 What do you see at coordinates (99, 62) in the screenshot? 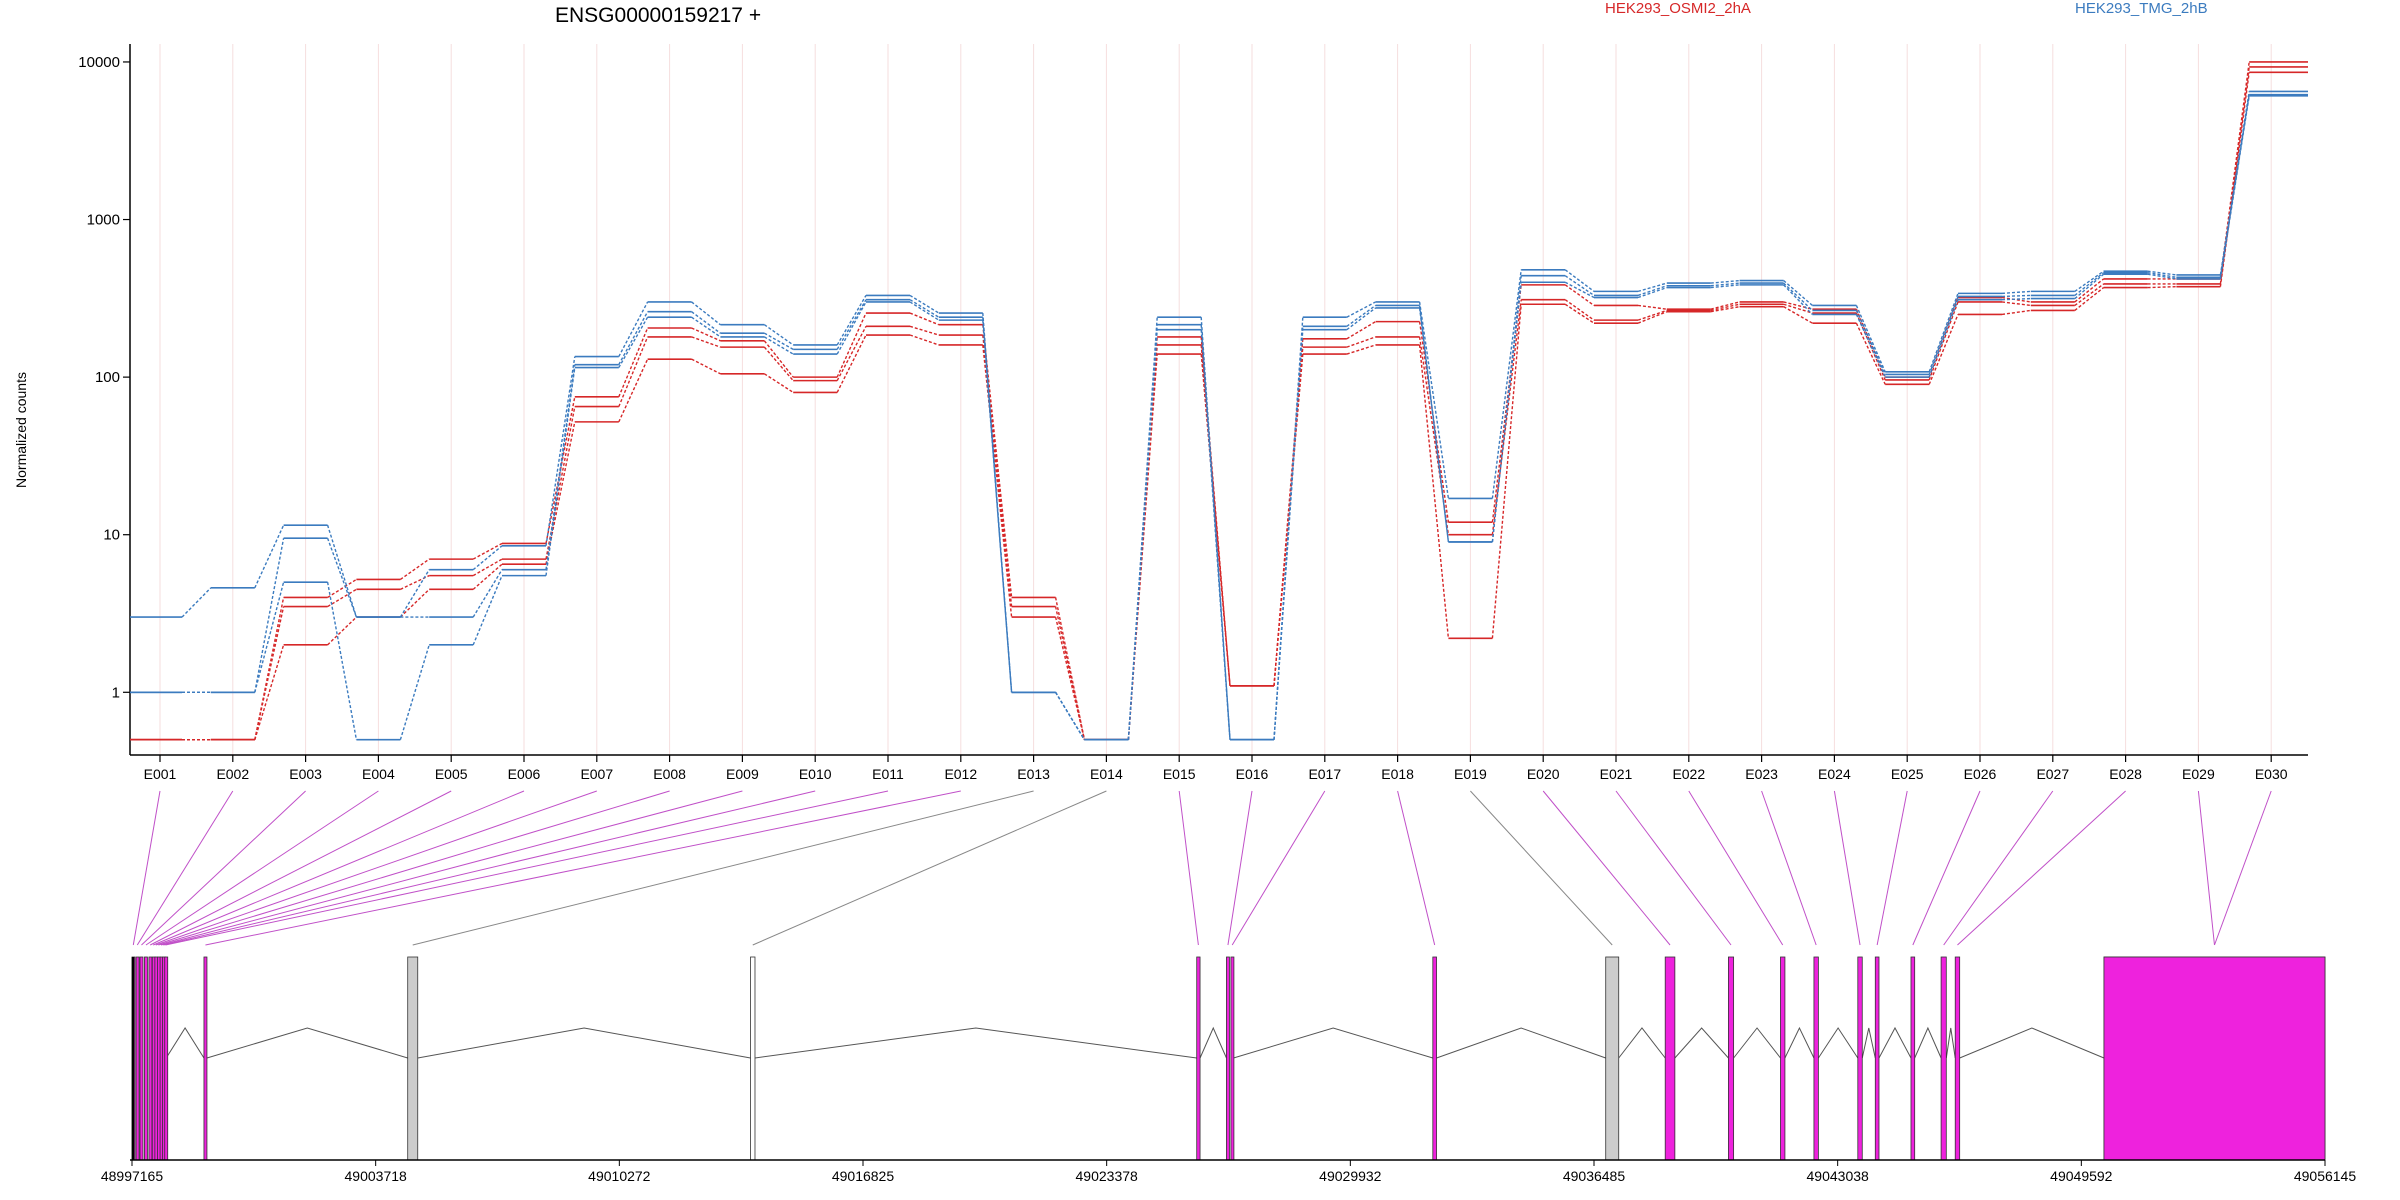
I see `y-tick-label: 10000` at bounding box center [99, 62].